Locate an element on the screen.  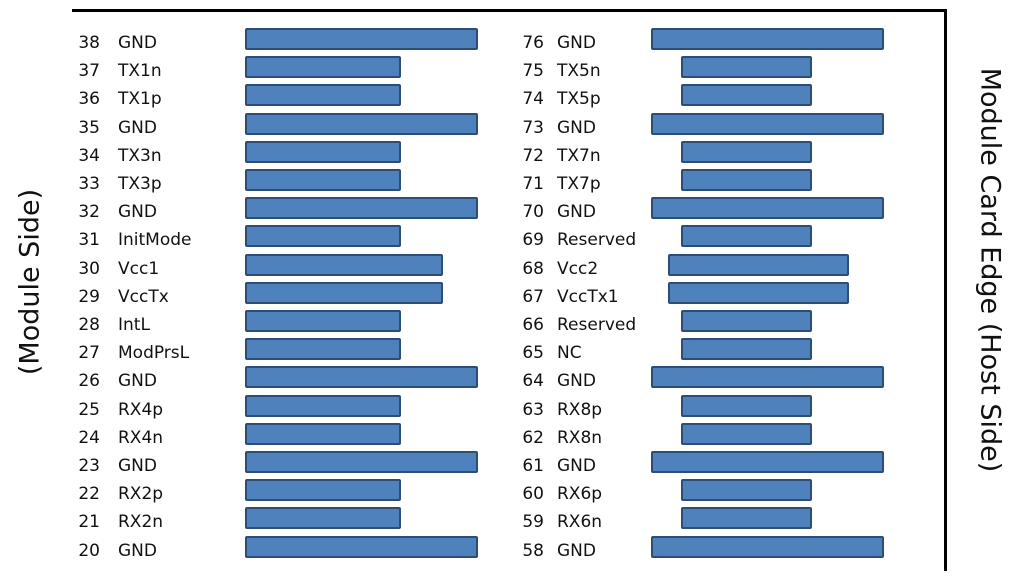
pin-name: VccTx is located at coordinates (143, 296).